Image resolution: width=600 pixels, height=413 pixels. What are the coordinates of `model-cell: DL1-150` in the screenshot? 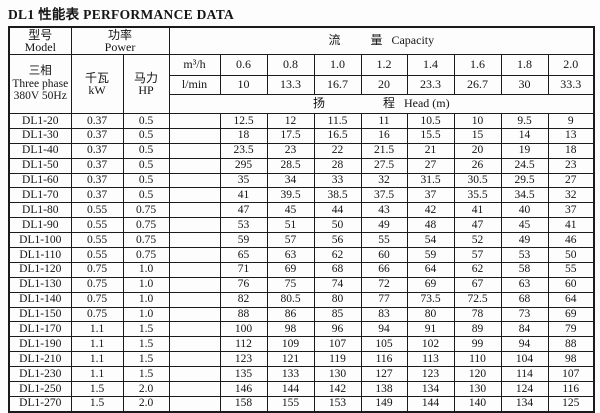 It's located at (40, 314).